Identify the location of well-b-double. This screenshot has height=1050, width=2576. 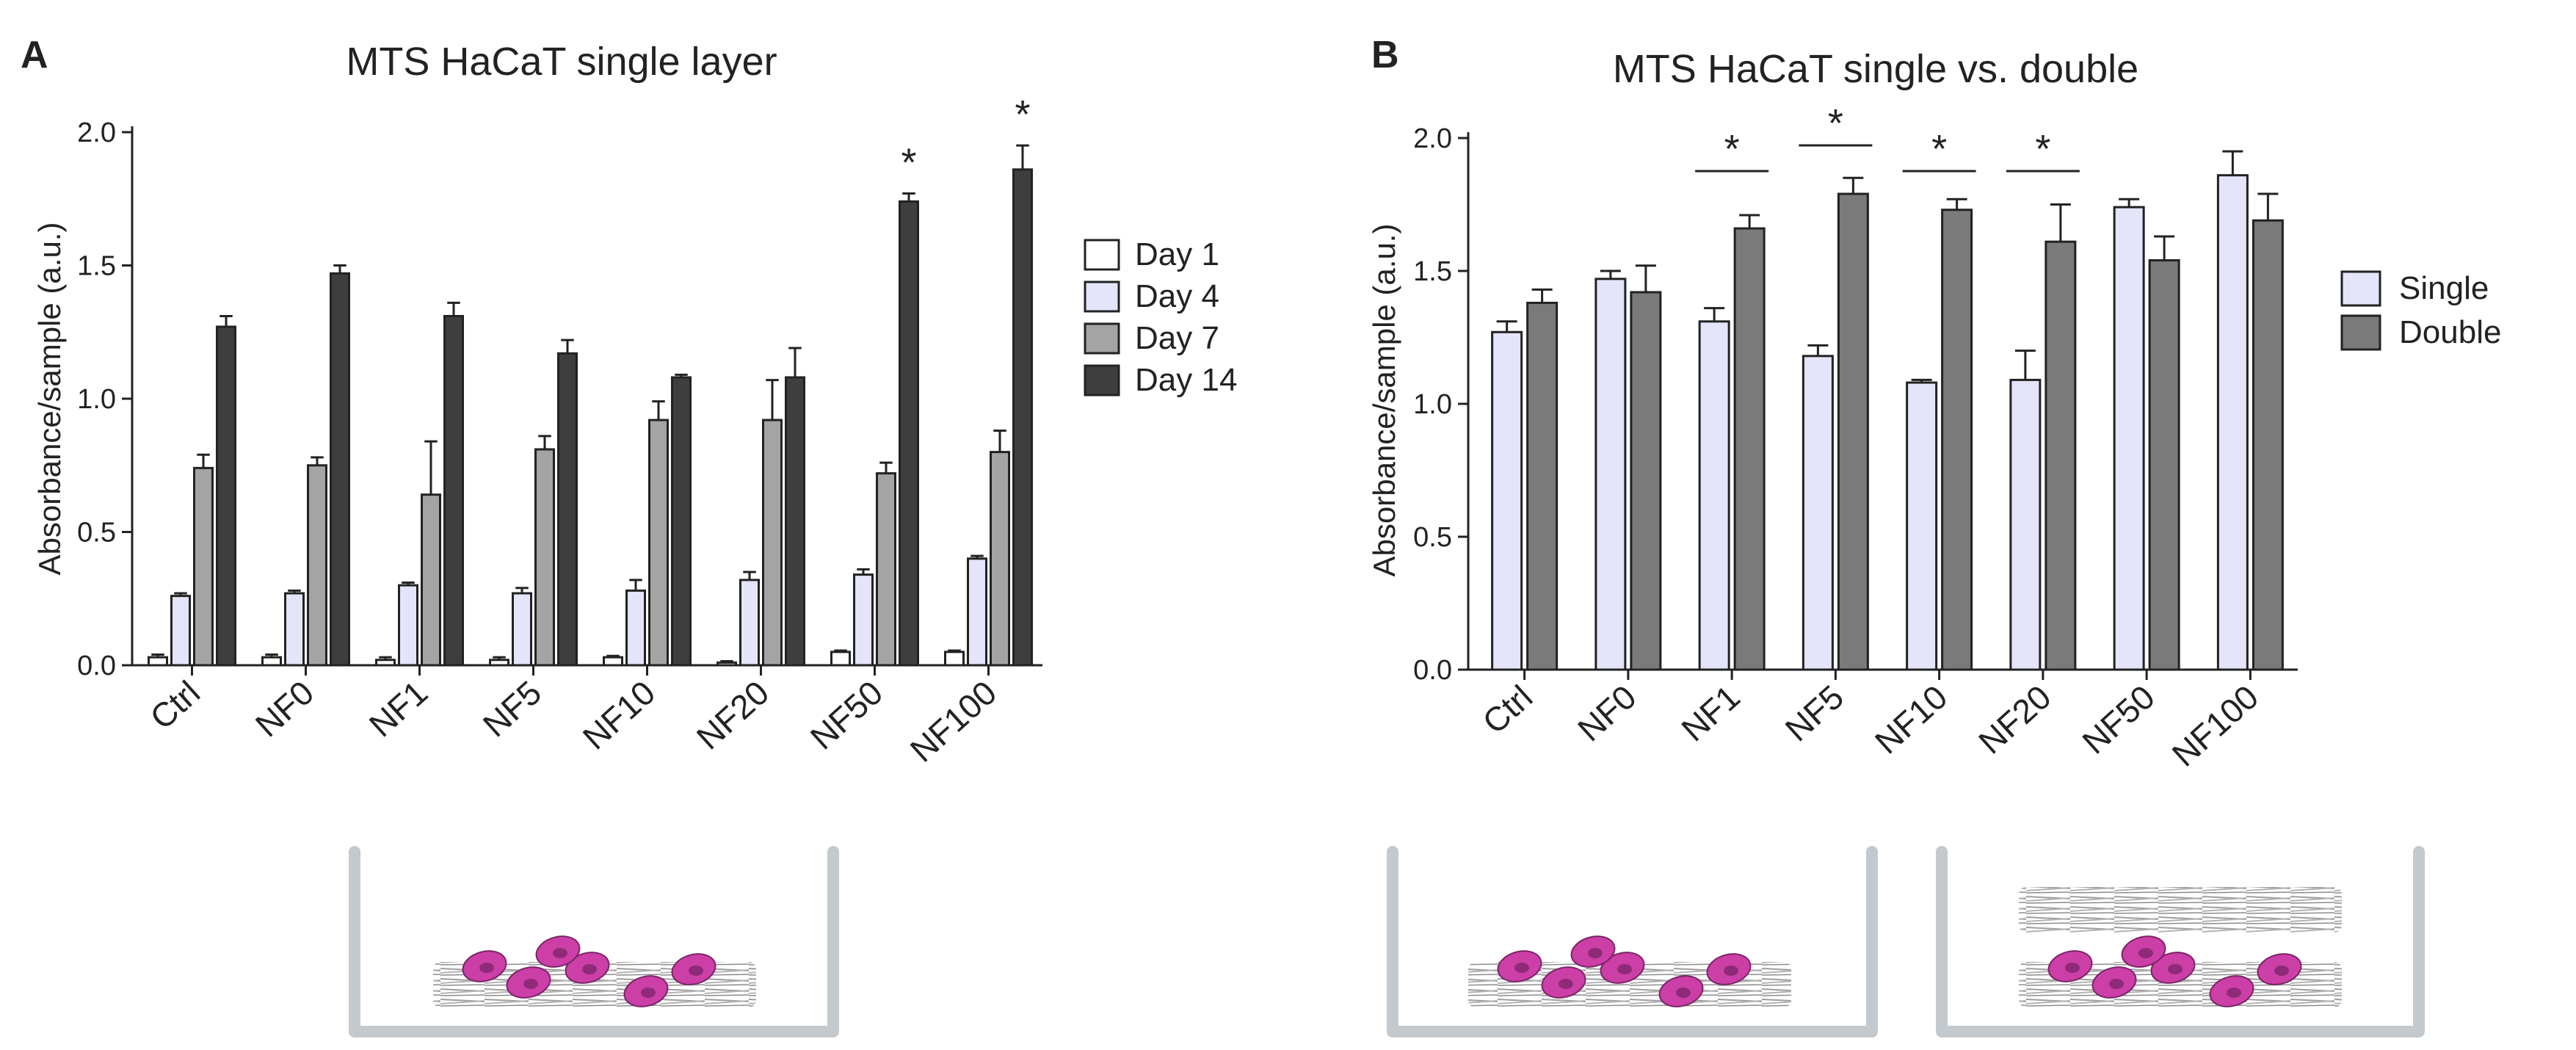
(2180, 942).